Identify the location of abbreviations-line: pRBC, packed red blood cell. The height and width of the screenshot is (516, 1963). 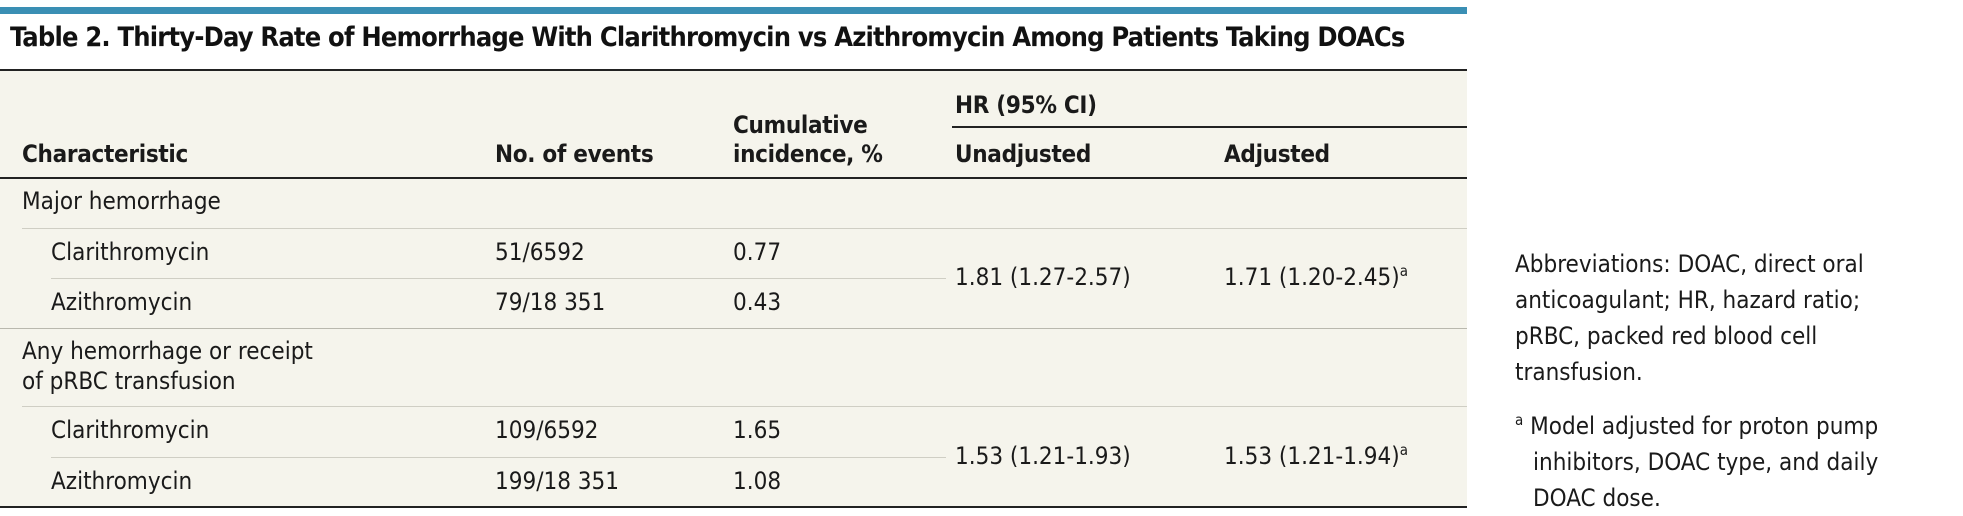
(1666, 336).